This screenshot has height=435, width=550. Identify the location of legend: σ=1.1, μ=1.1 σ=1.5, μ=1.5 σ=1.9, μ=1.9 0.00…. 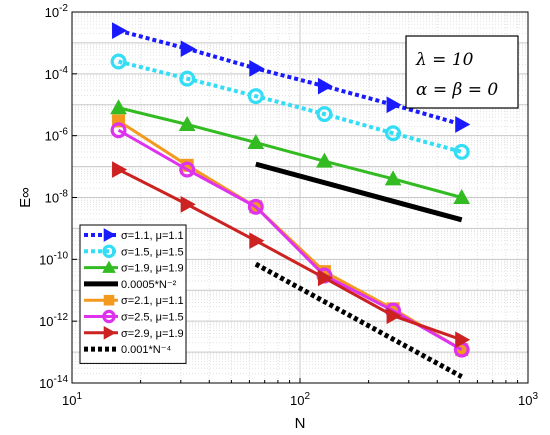
(133, 294).